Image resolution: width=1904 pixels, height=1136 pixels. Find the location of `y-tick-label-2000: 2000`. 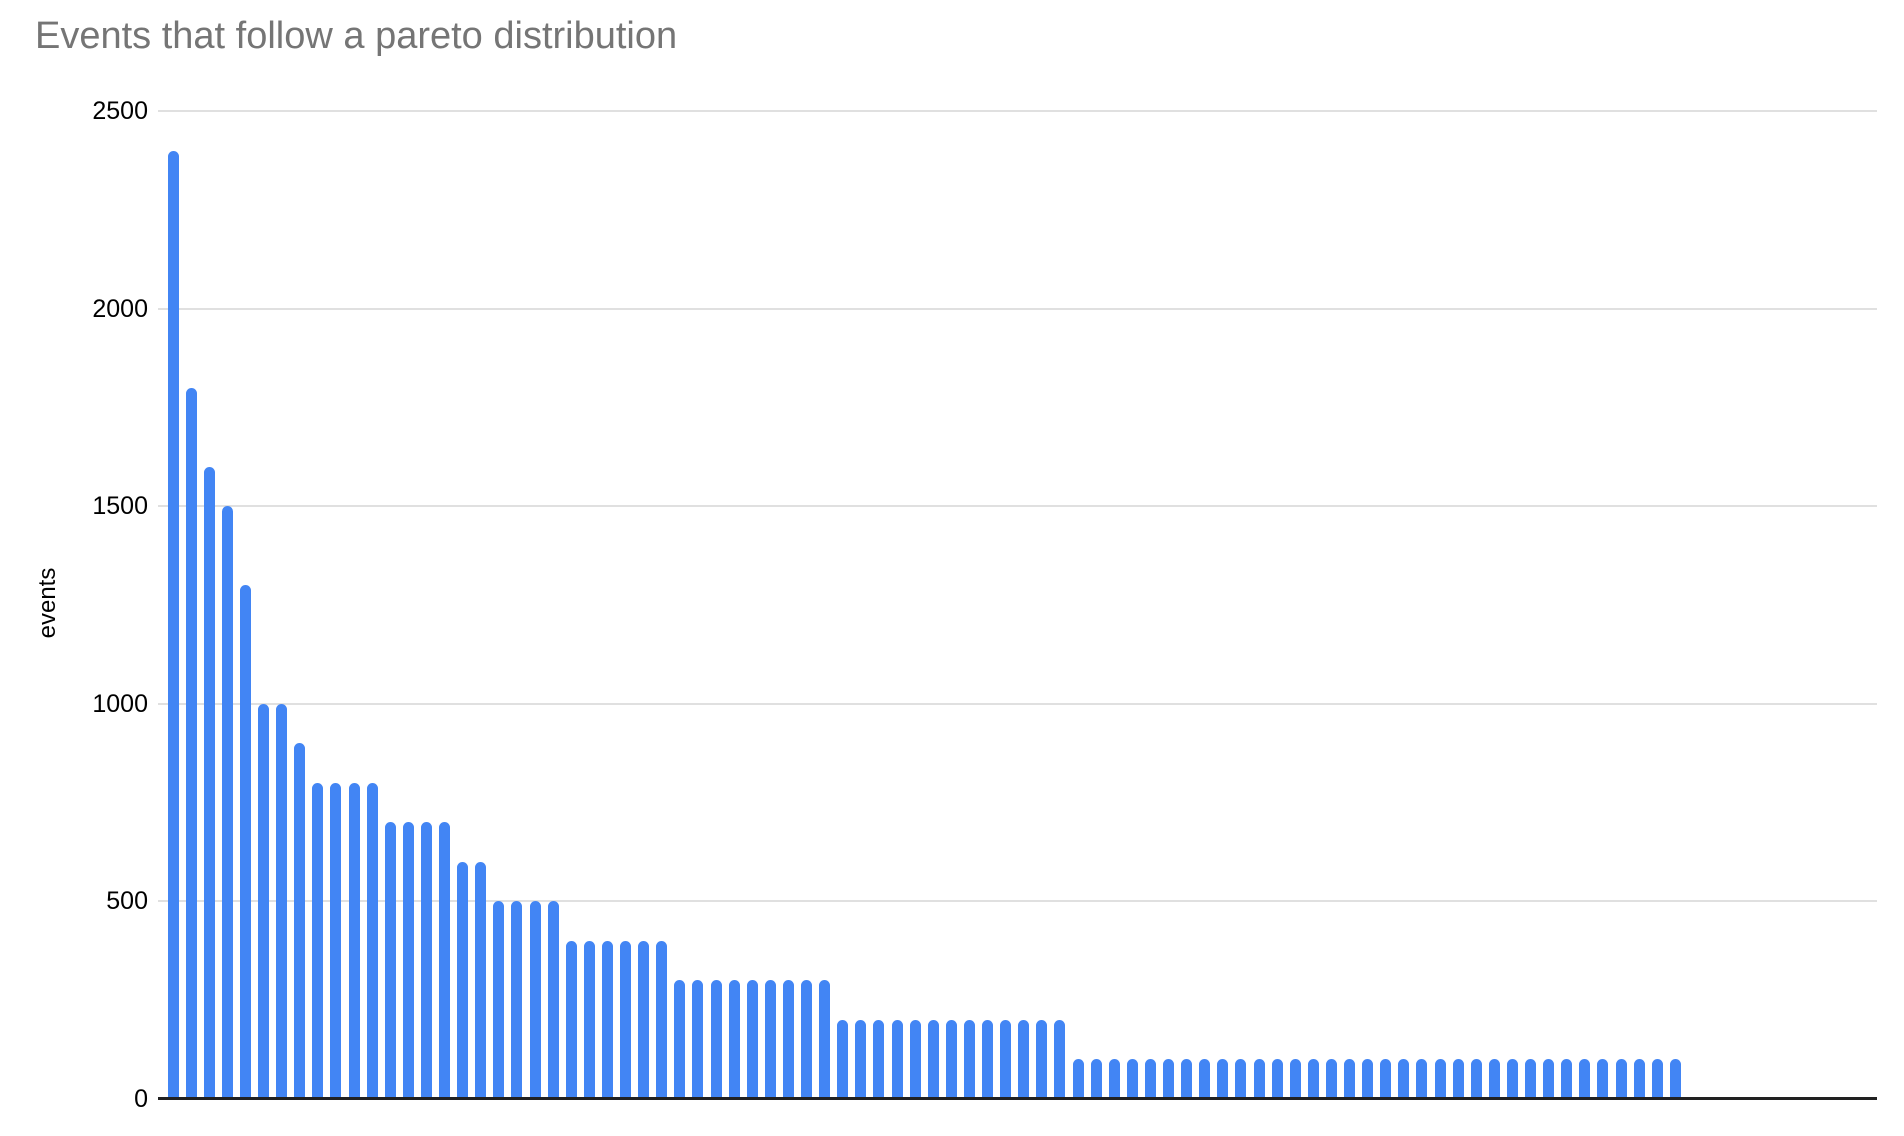

y-tick-label-2000: 2000 is located at coordinates (120, 308).